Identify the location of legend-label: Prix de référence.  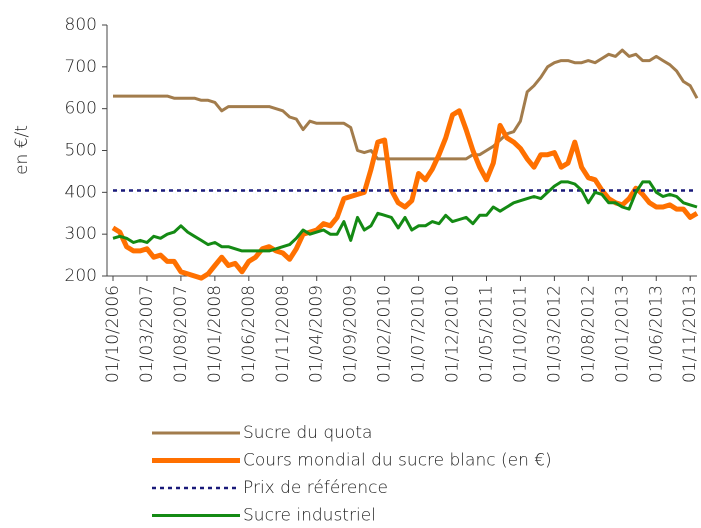
(315, 488).